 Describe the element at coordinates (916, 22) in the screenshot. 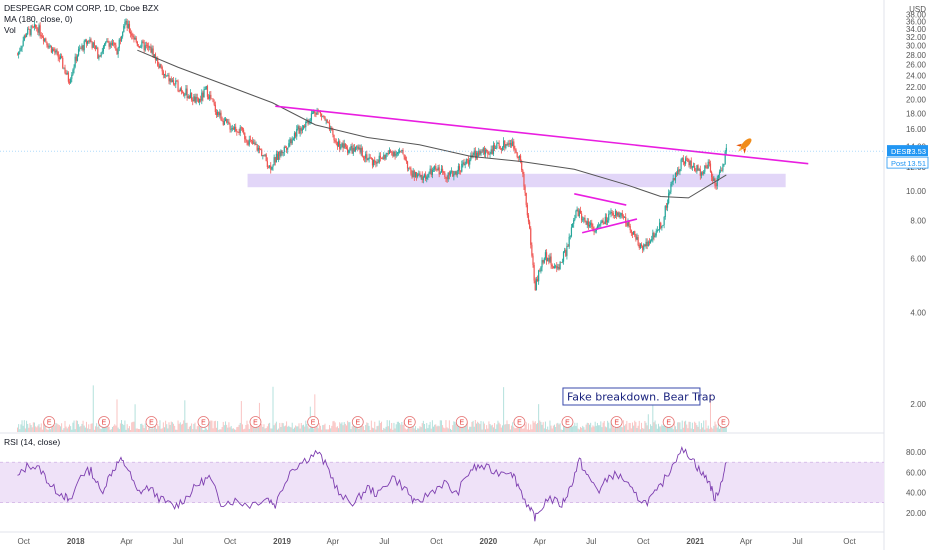

I see `price-tick-label: 36.00` at that location.